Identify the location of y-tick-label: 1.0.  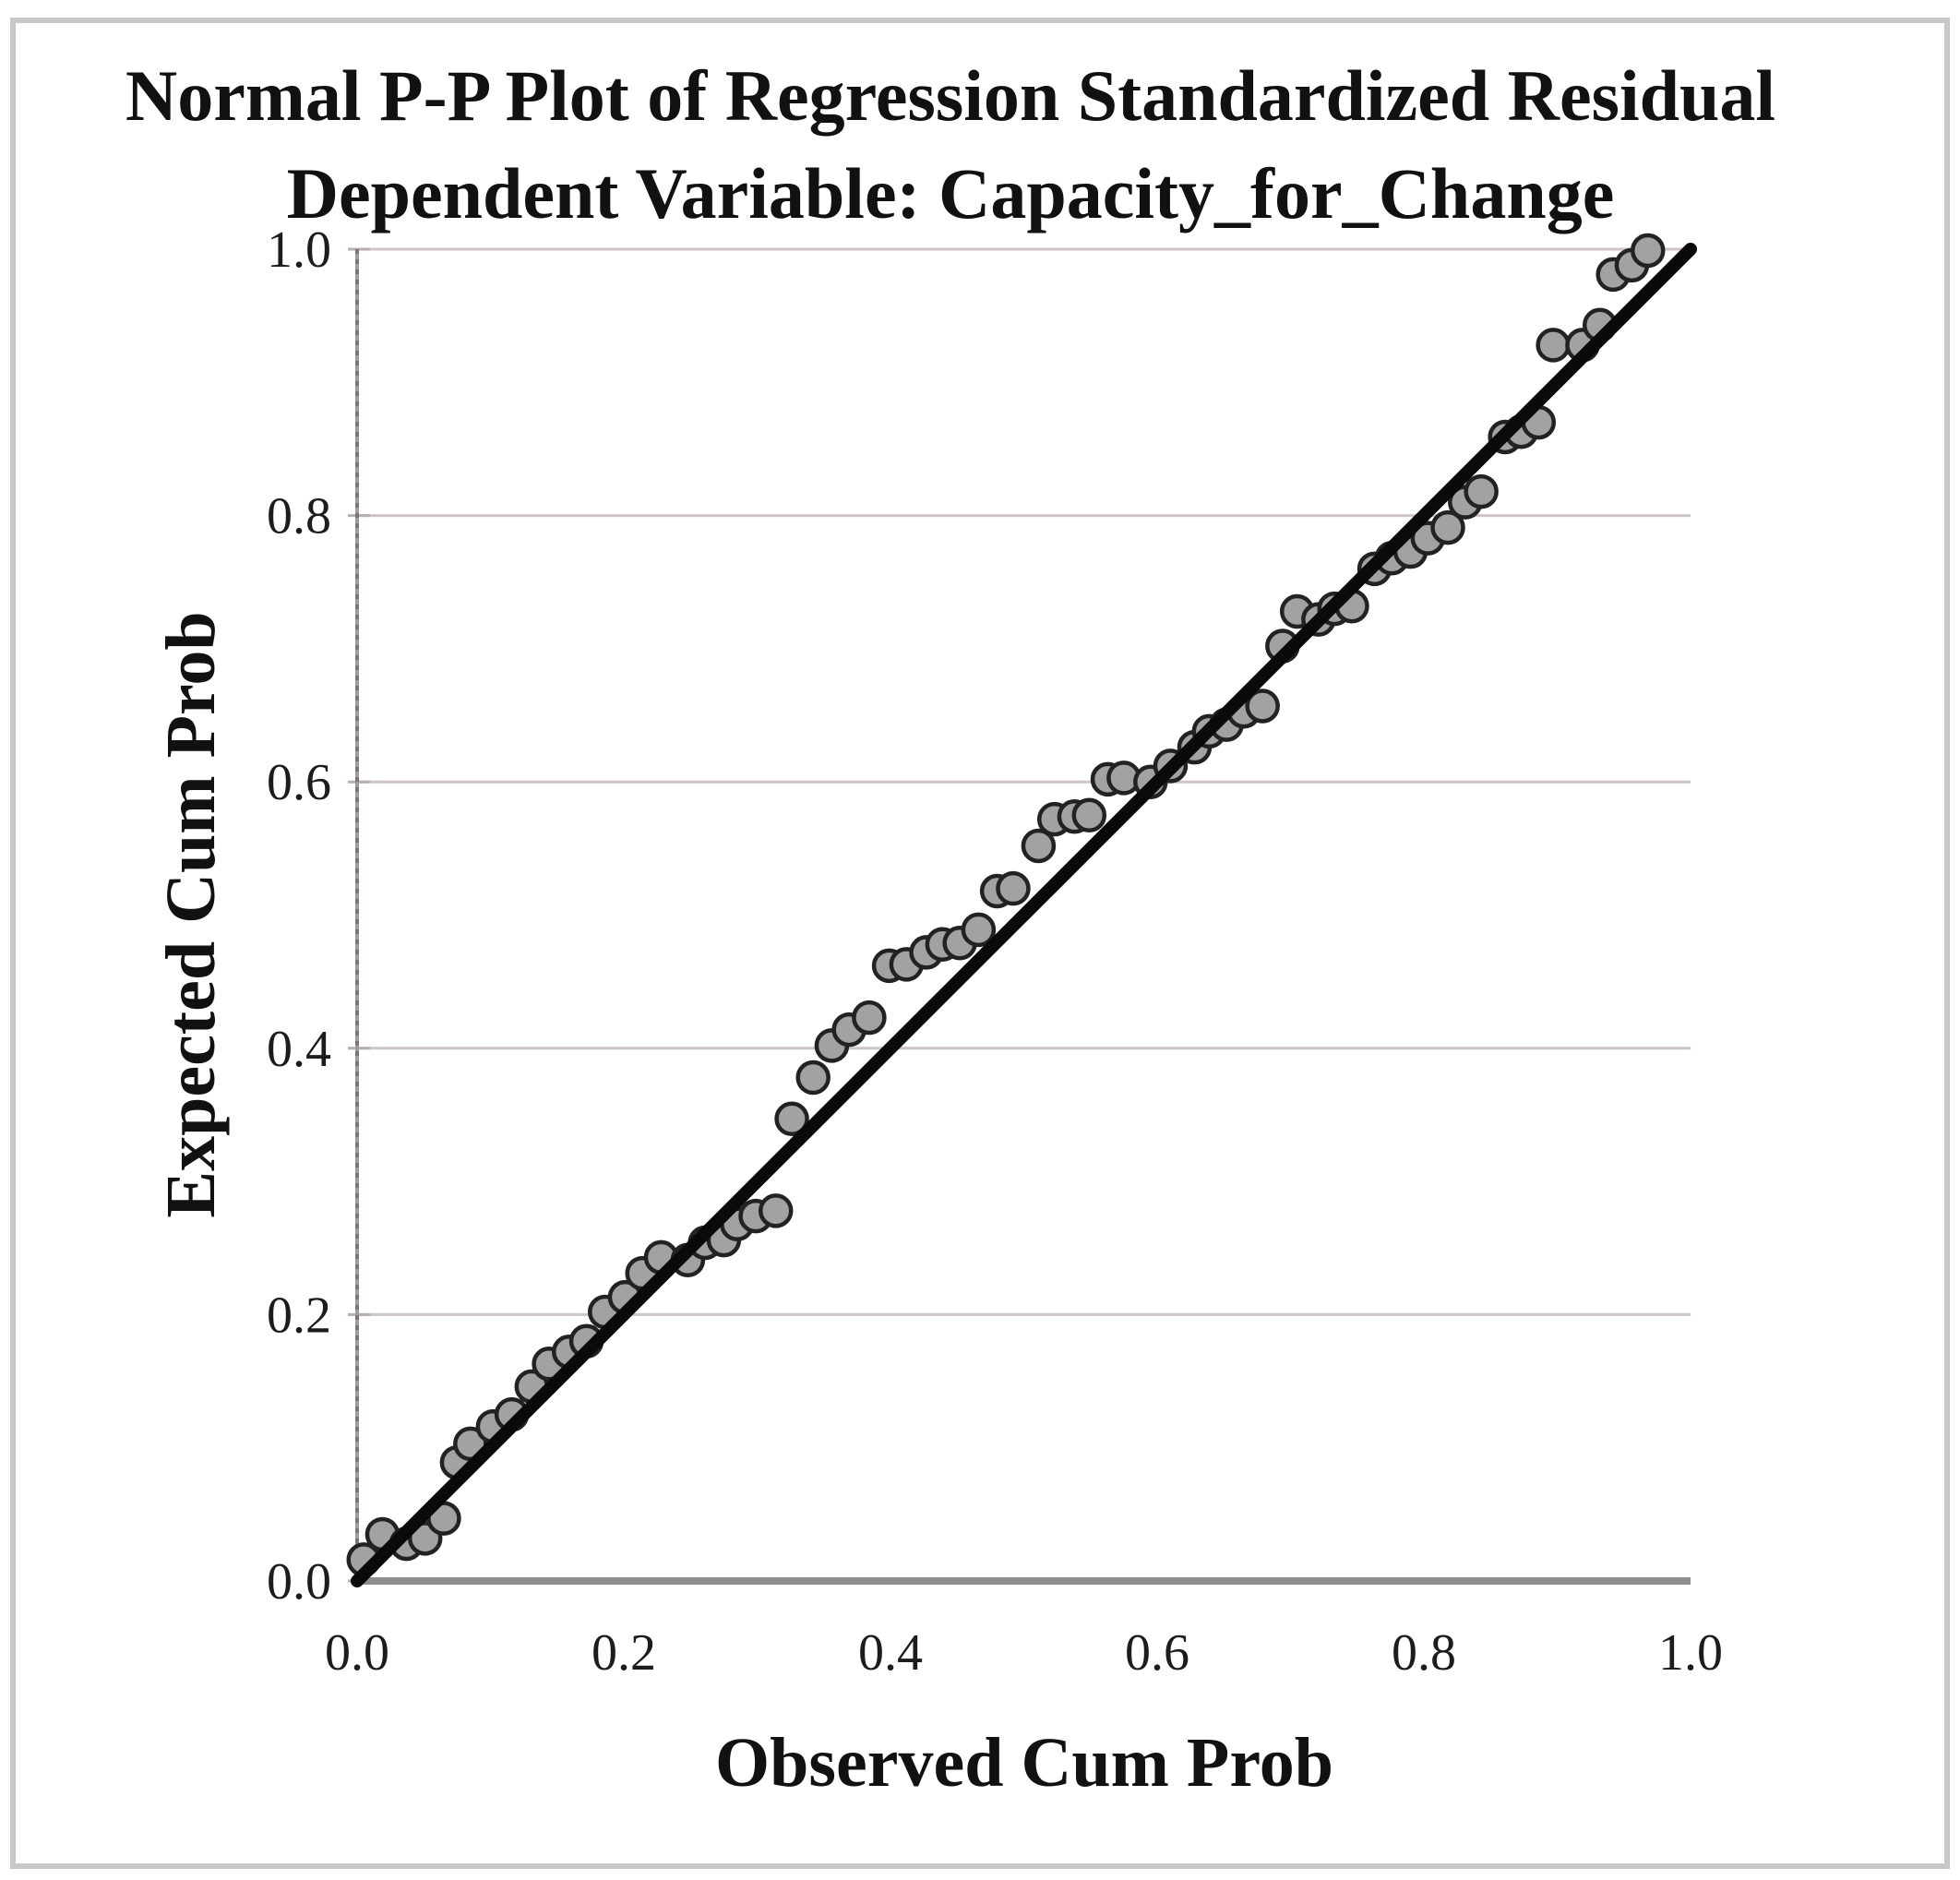
(299, 250).